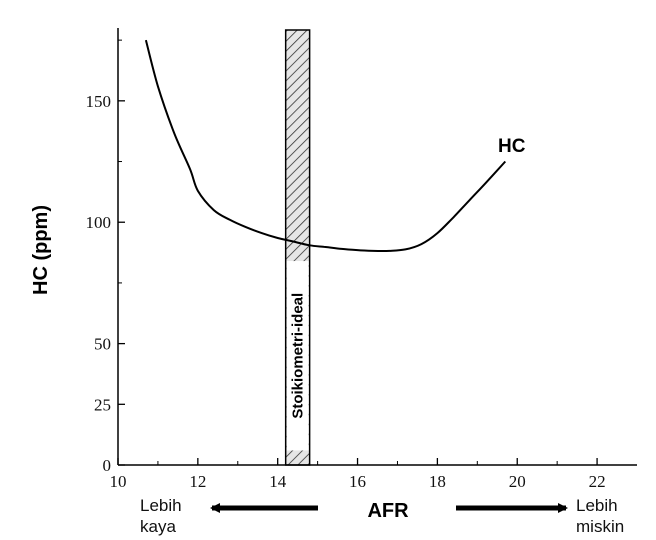  Describe the element at coordinates (102, 344) in the screenshot. I see `y-tick-label: 50` at that location.